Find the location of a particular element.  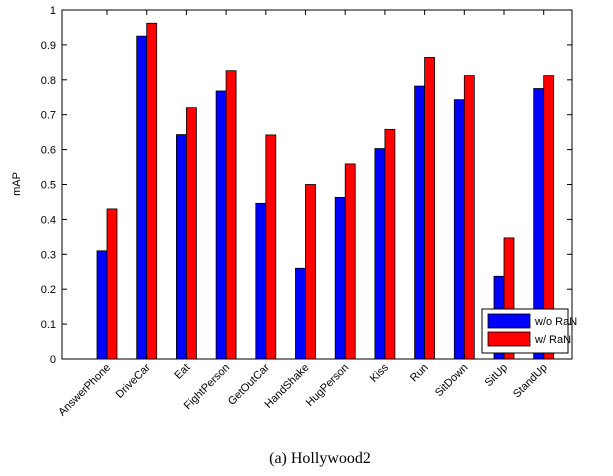

x-tick-label: SitDown is located at coordinates (451, 380).